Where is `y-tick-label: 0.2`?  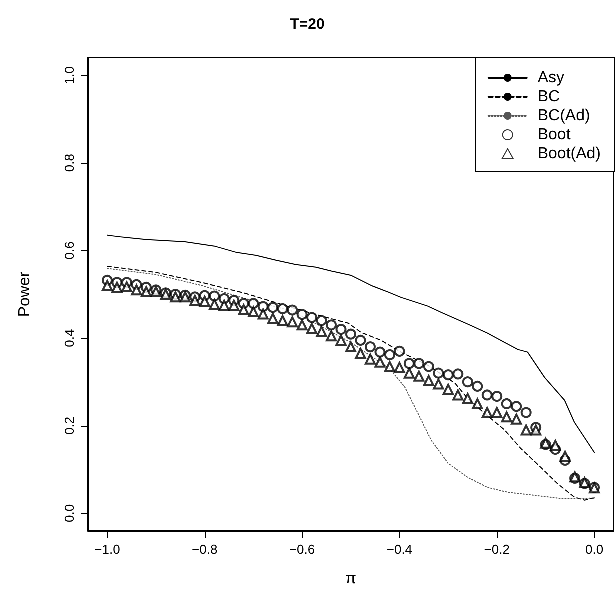
y-tick-label: 0.2 is located at coordinates (69, 425).